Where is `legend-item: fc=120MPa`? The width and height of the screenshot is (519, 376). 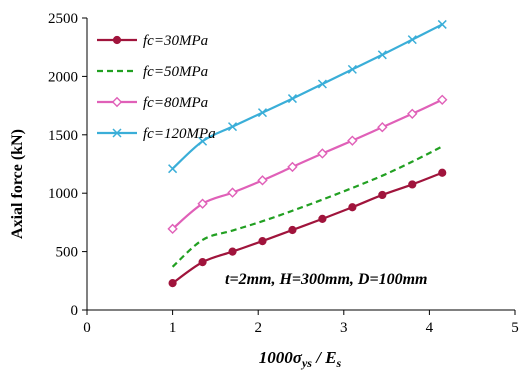
legend-item: fc=120MPa is located at coordinates (156, 134).